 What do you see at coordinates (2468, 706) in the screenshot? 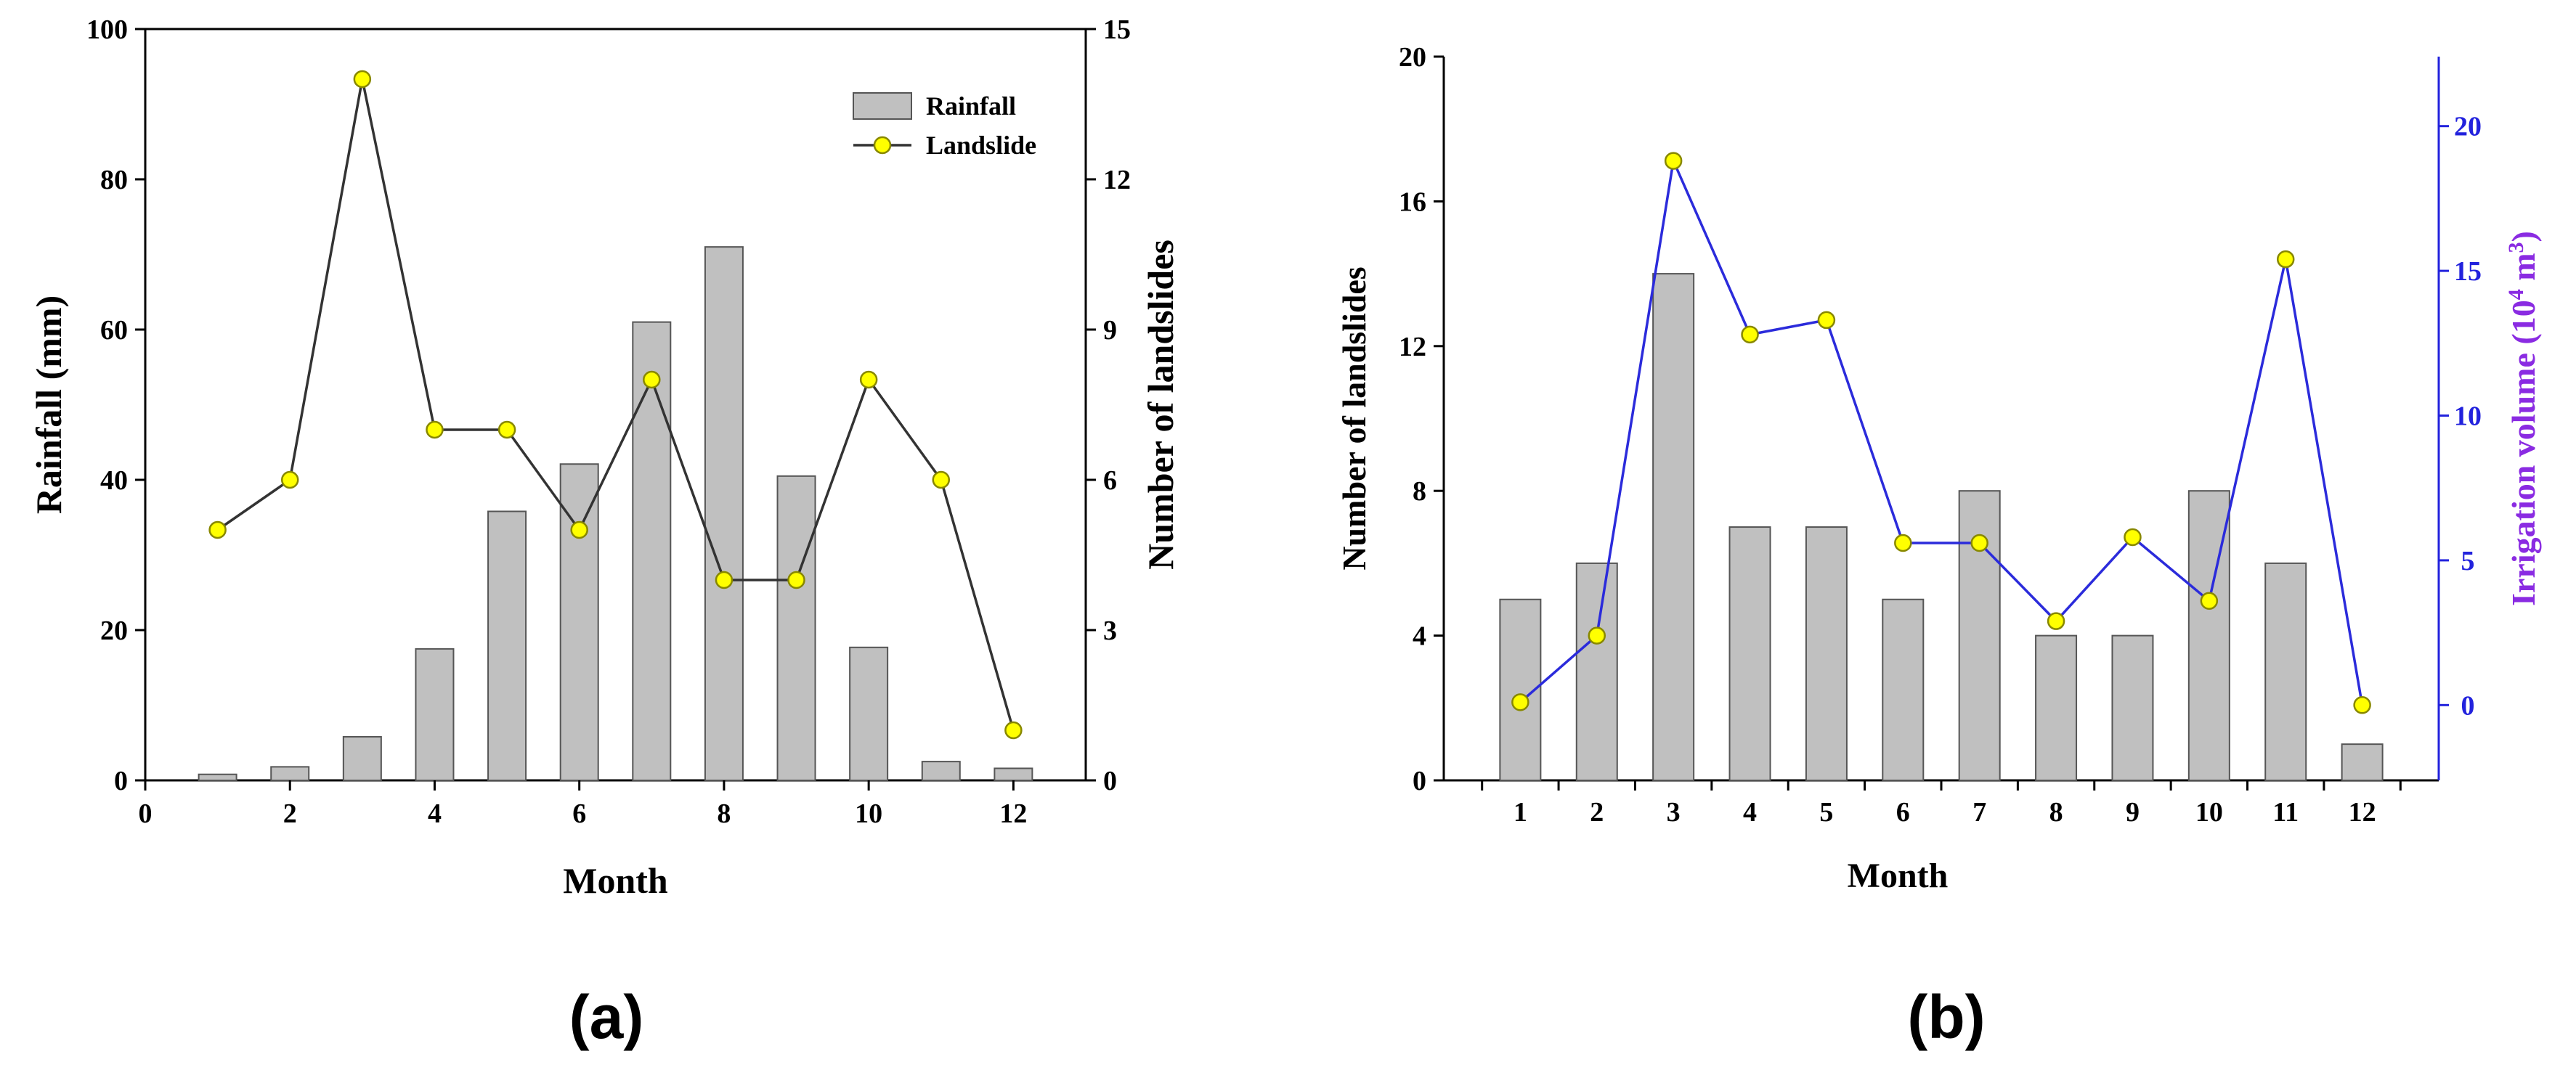
I see `y-right-tick-label-b: 0` at bounding box center [2468, 706].